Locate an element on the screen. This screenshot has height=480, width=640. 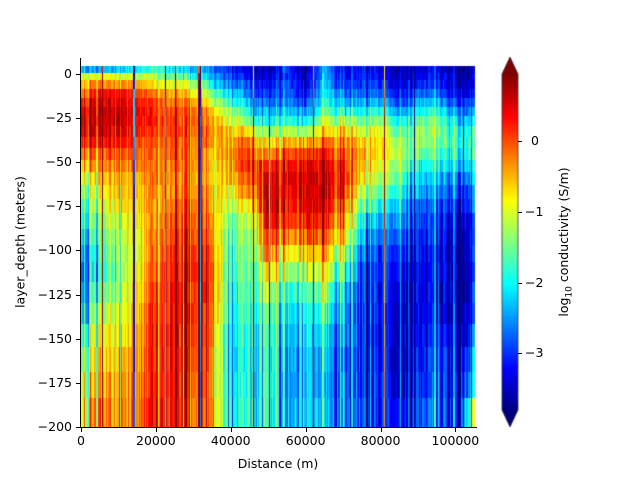
x-tick-label: 40000 is located at coordinates (230, 440).